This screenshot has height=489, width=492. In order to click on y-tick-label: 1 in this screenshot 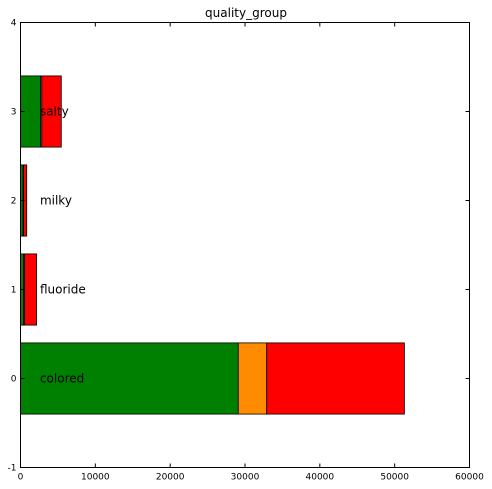, I will do `click(14, 291)`.